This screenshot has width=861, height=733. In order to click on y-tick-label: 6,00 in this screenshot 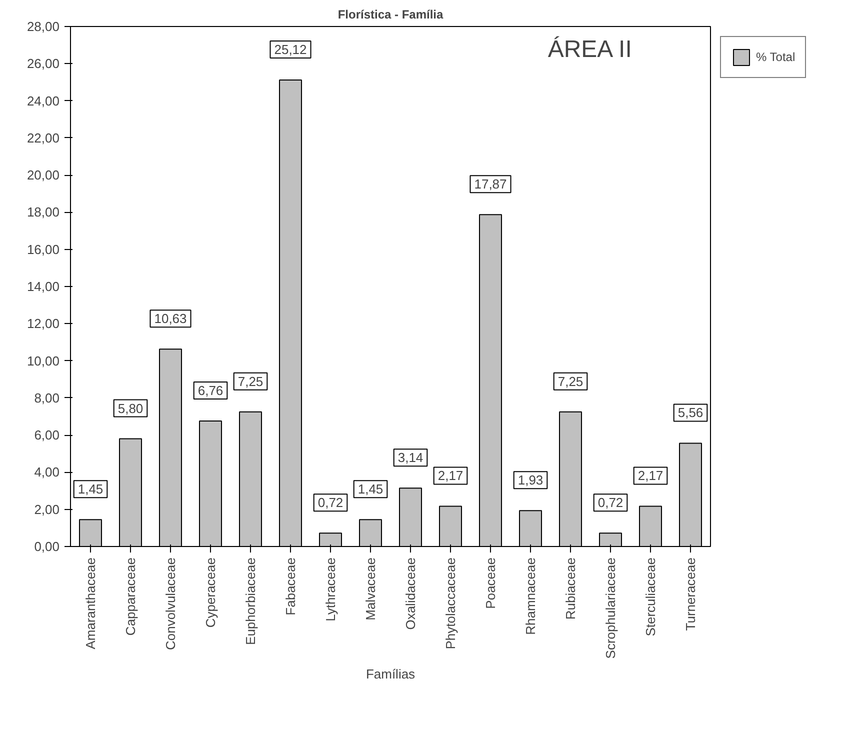, I will do `click(47, 435)`.